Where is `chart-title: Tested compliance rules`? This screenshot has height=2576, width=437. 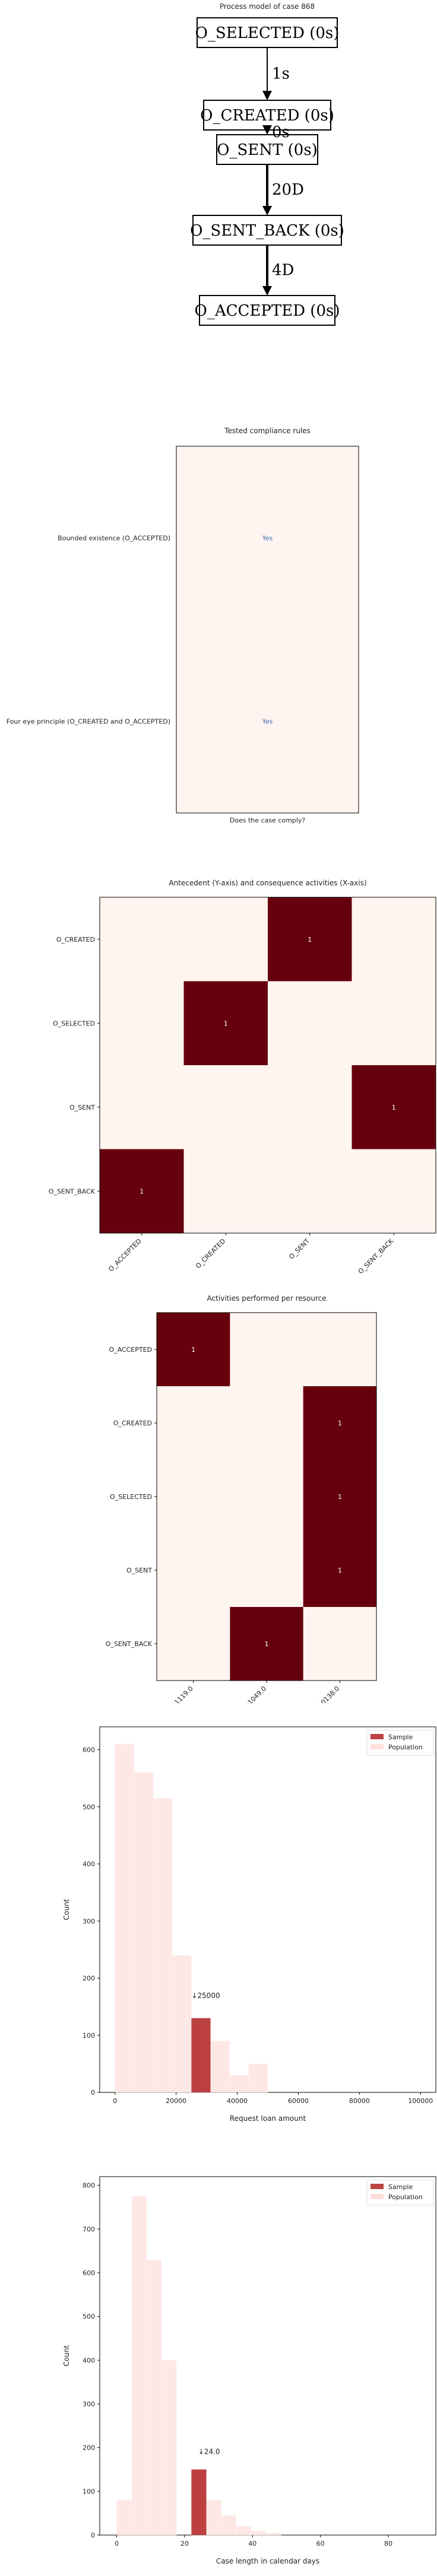
chart-title: Tested compliance rules is located at coordinates (267, 431).